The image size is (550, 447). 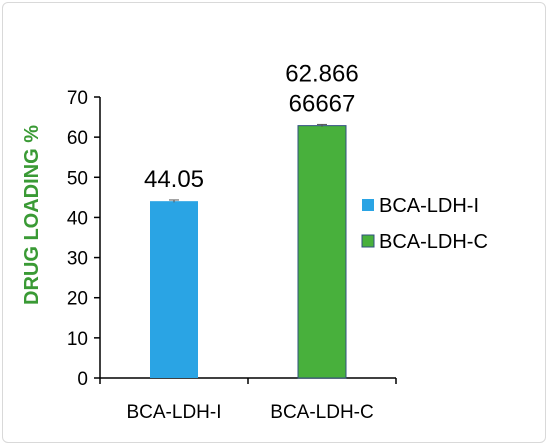 I want to click on y-axis-label: DRUG LOADING %, so click(x=32, y=215).